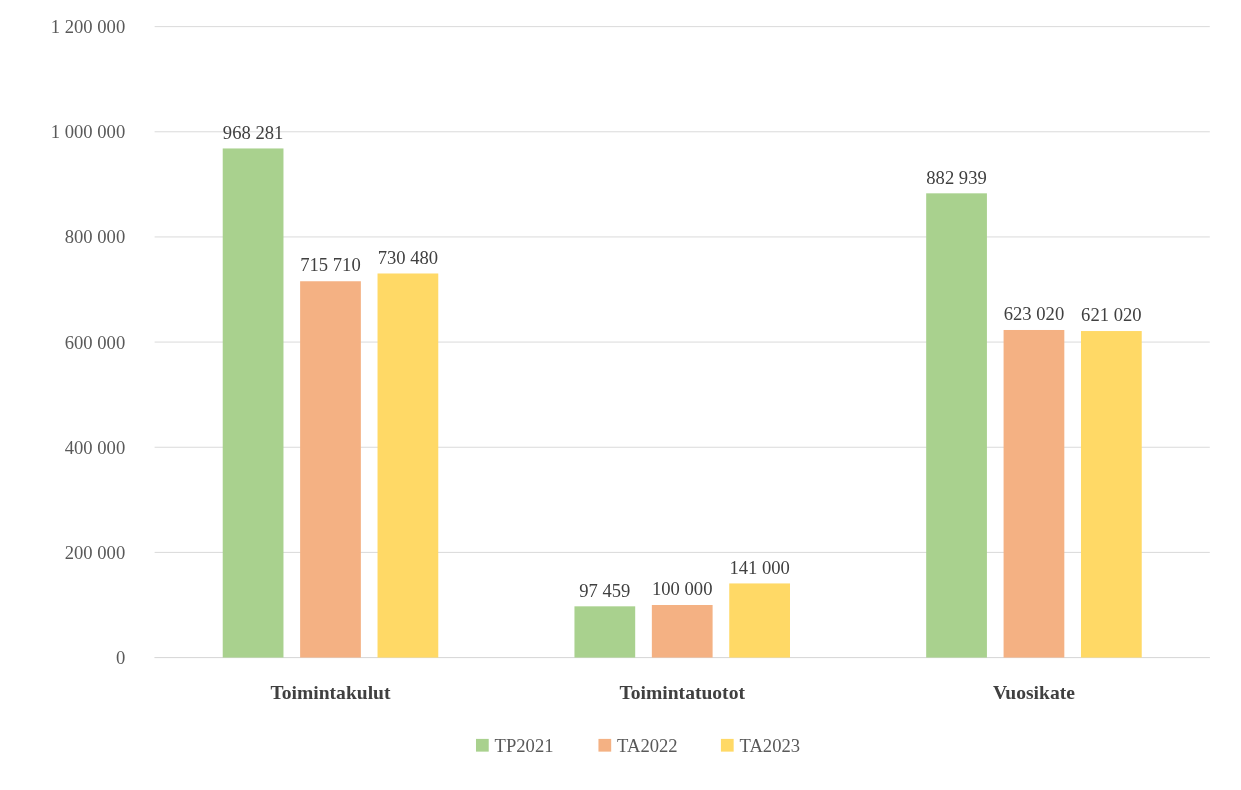 The height and width of the screenshot is (790, 1241). Describe the element at coordinates (330, 692) in the screenshot. I see `x-tick-label: Toimintakulut` at that location.